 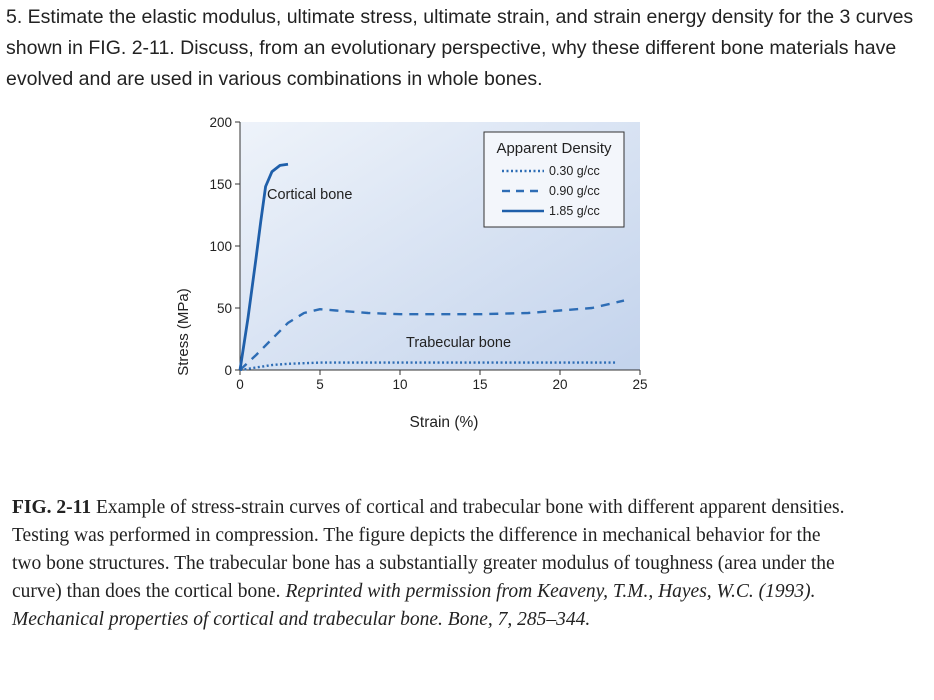 What do you see at coordinates (240, 384) in the screenshot?
I see `x-tick-label: 0` at bounding box center [240, 384].